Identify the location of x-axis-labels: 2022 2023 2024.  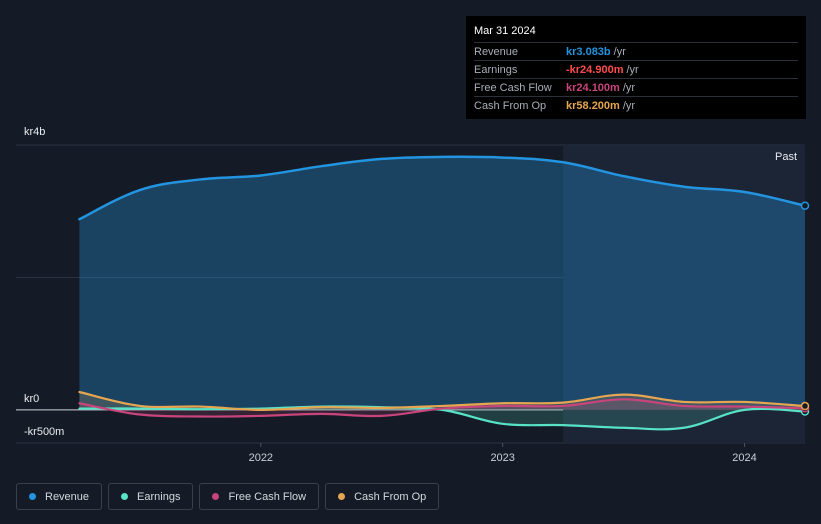
(503, 453).